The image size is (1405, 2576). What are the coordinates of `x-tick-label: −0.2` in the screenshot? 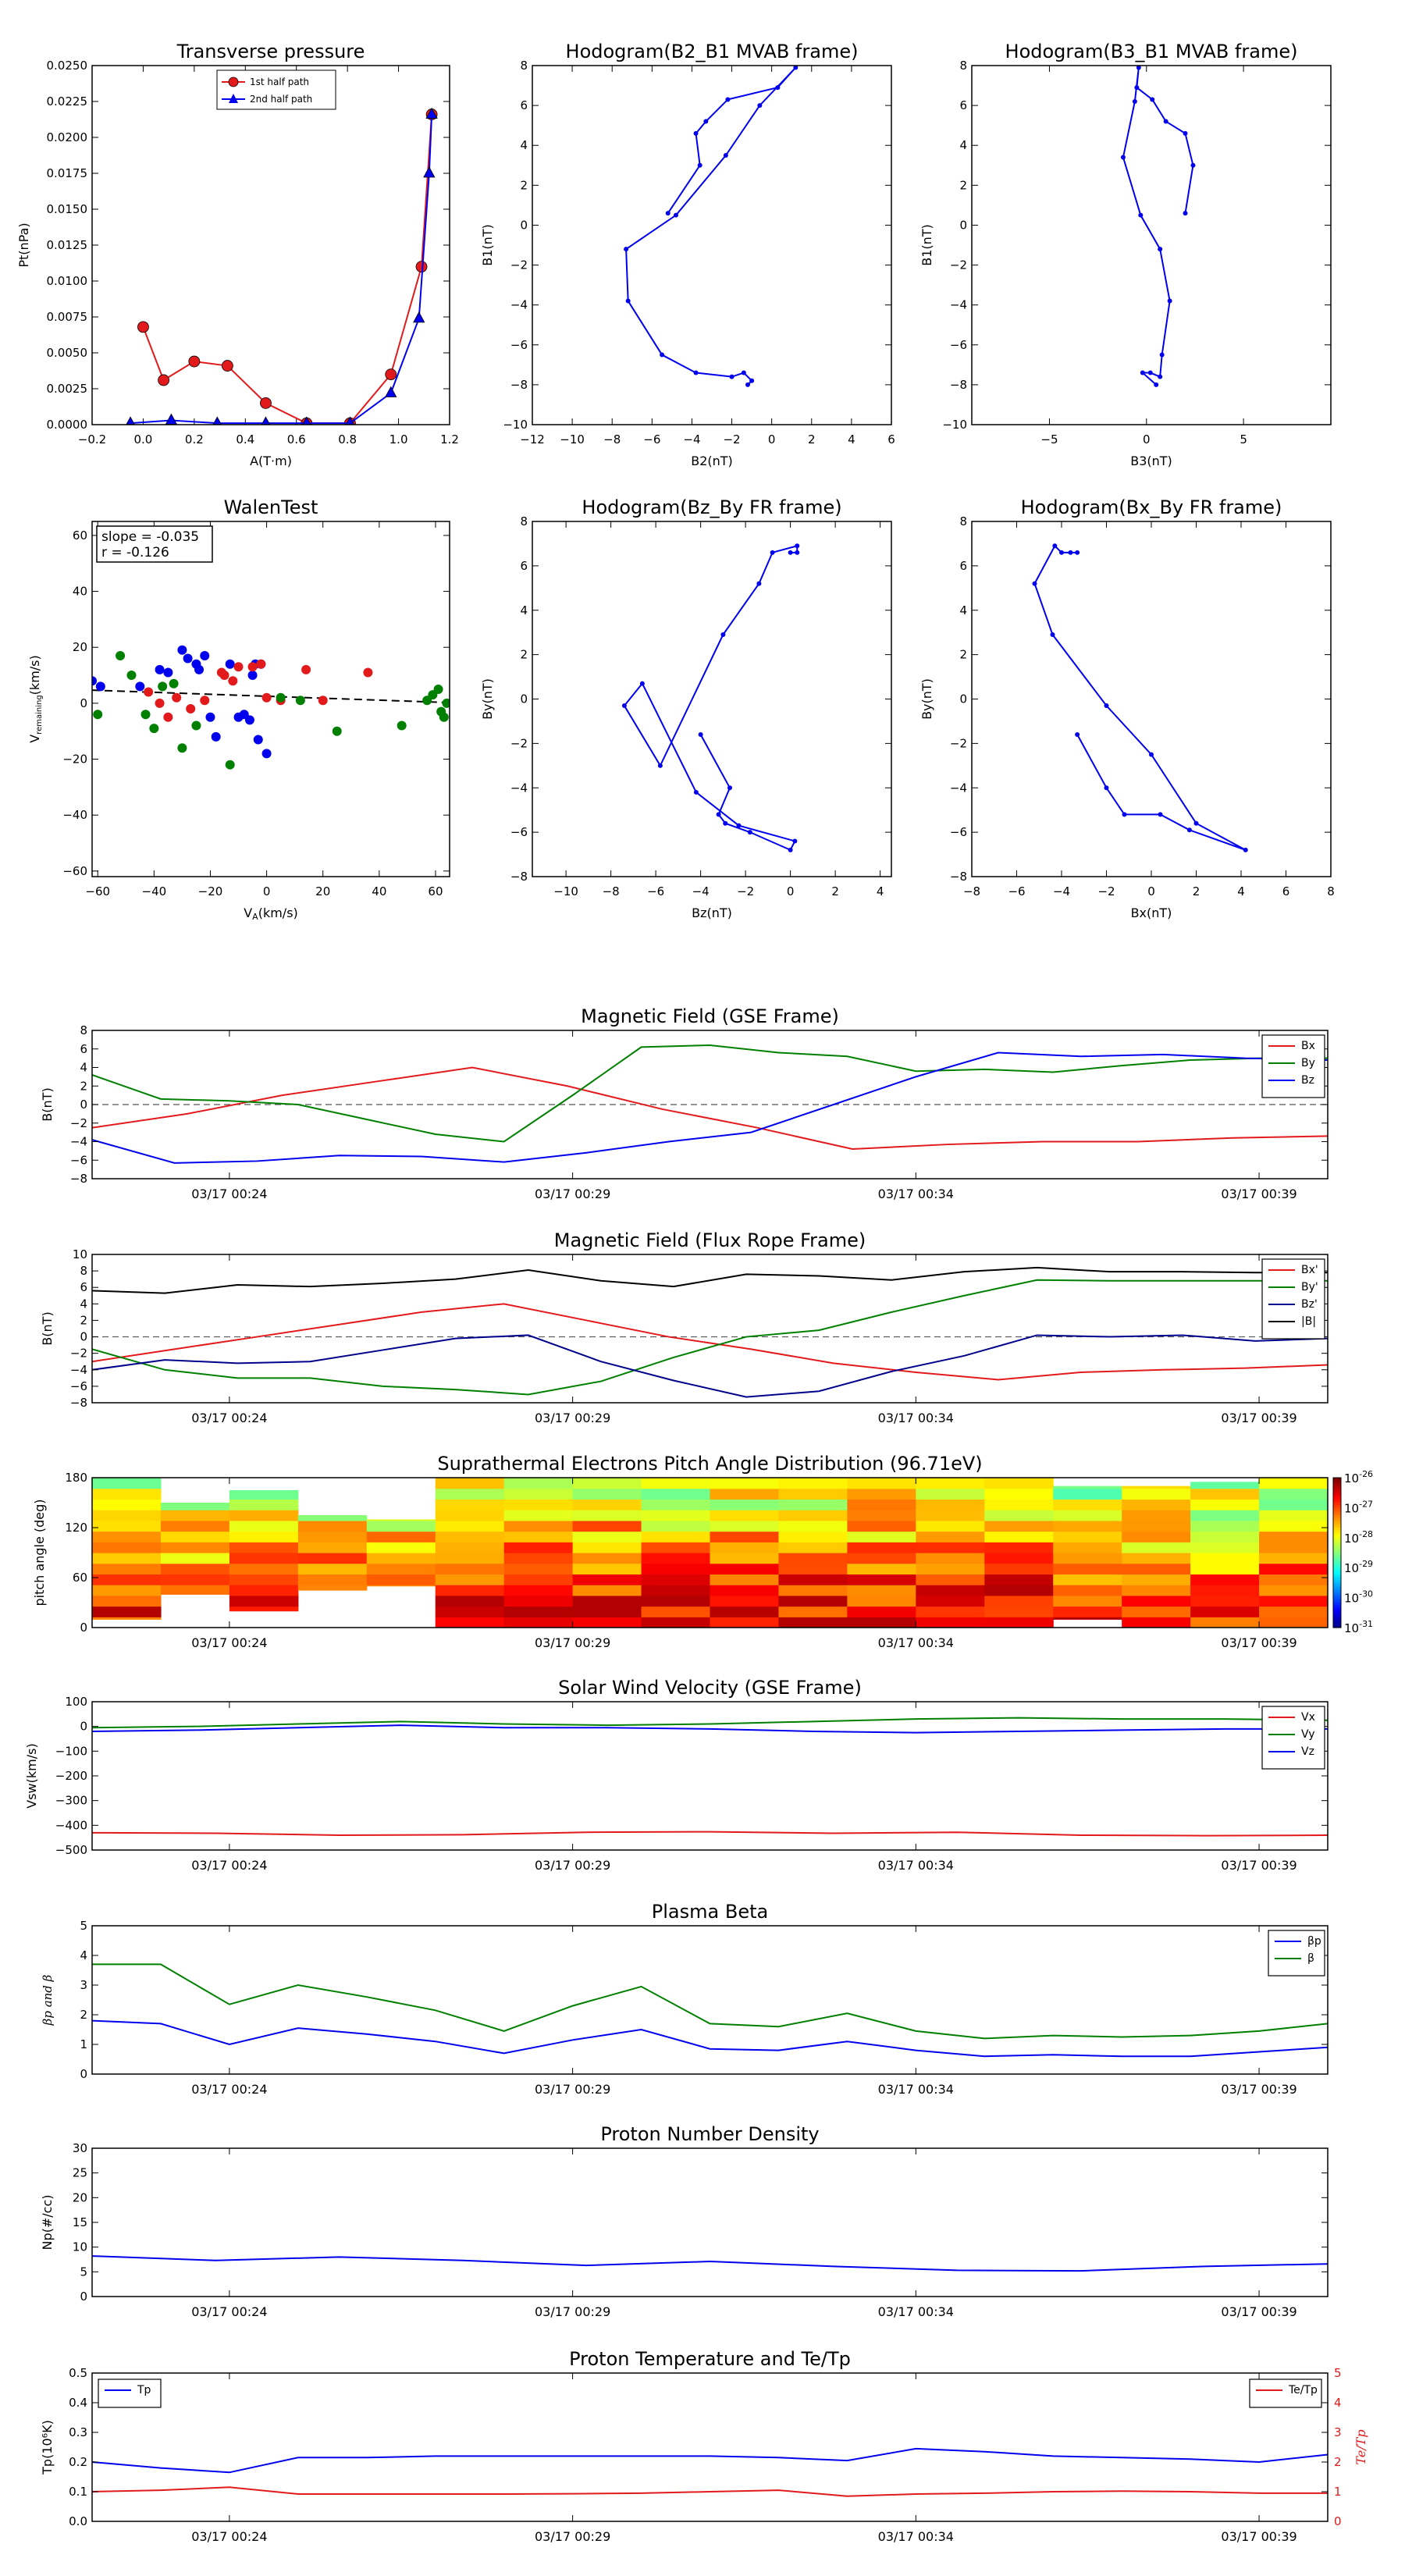 It's located at (92, 439).